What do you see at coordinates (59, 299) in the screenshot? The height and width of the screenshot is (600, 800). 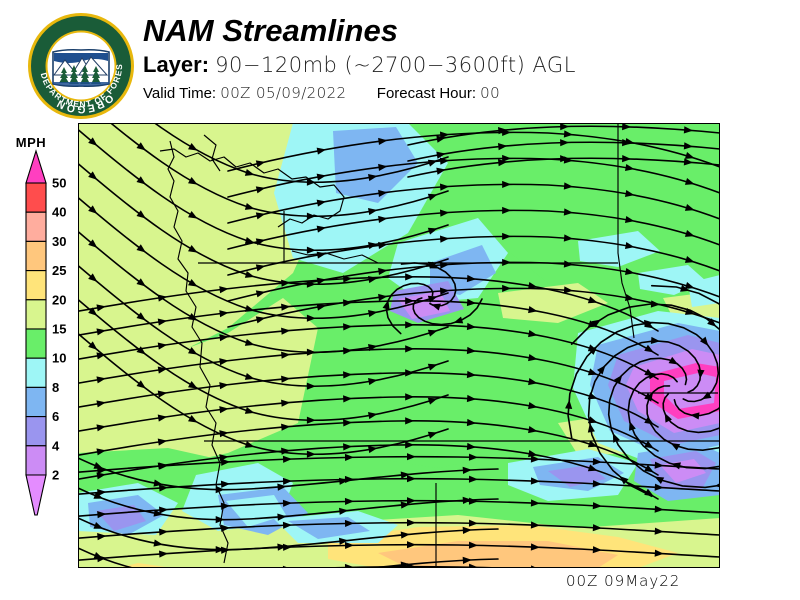 I see `colorbar-tick-label: 20` at bounding box center [59, 299].